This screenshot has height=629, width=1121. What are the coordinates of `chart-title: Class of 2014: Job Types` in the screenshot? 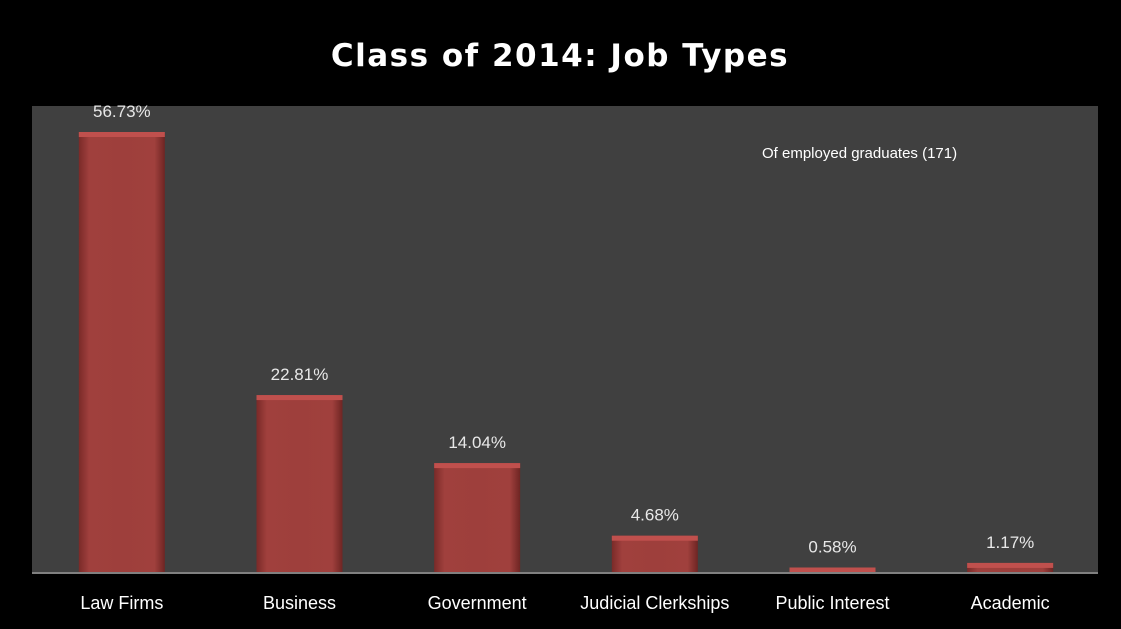 It's located at (560, 56).